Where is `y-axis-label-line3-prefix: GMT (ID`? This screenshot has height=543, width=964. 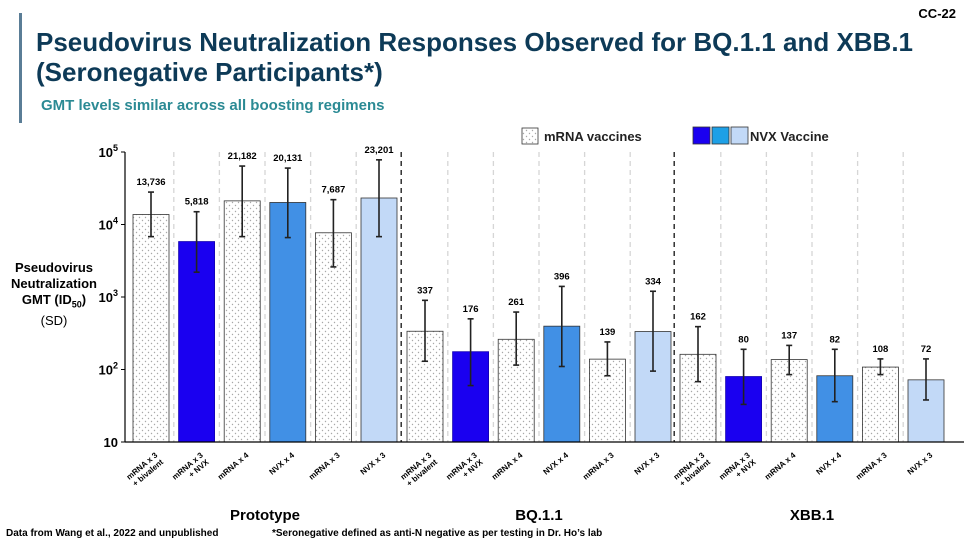
y-axis-label-line3-prefix: GMT (ID is located at coordinates (46, 299).